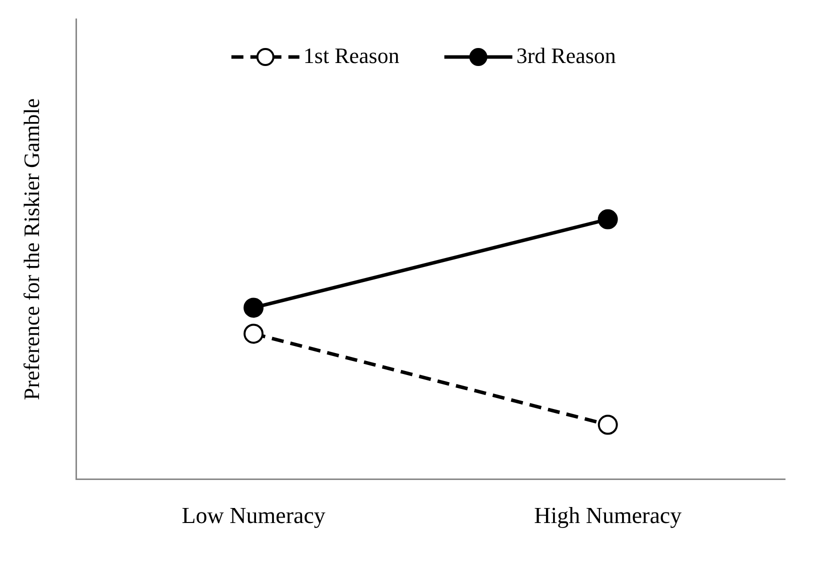 The image size is (823, 573). I want to click on y-axis-title: Preference for the Riskier Gamble, so click(31, 249).